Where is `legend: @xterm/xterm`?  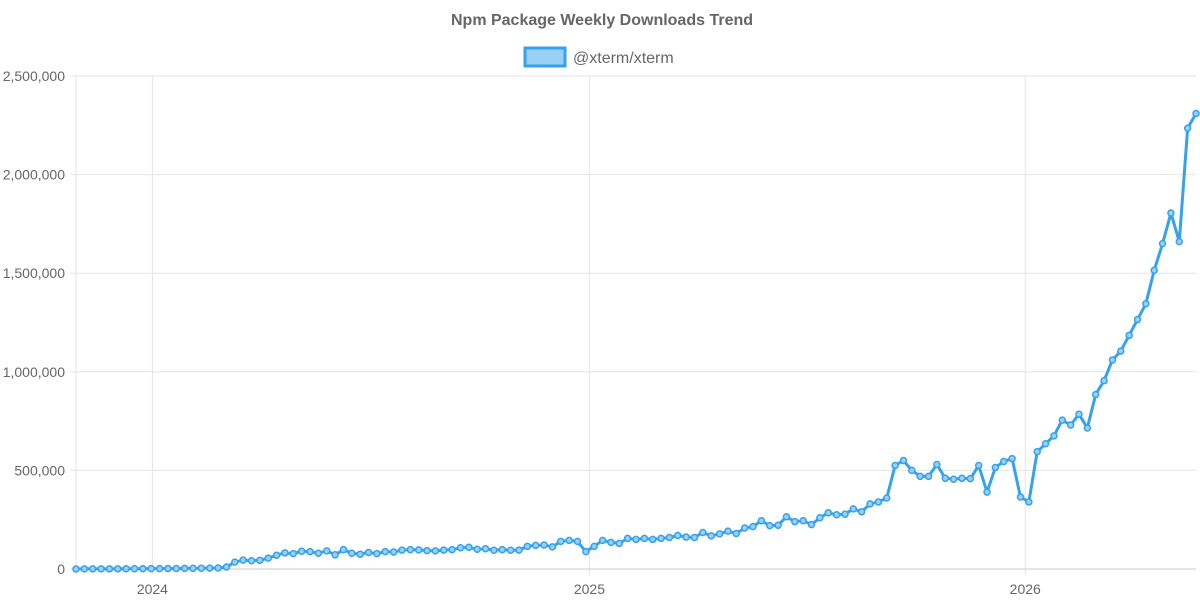 legend: @xterm/xterm is located at coordinates (598, 57).